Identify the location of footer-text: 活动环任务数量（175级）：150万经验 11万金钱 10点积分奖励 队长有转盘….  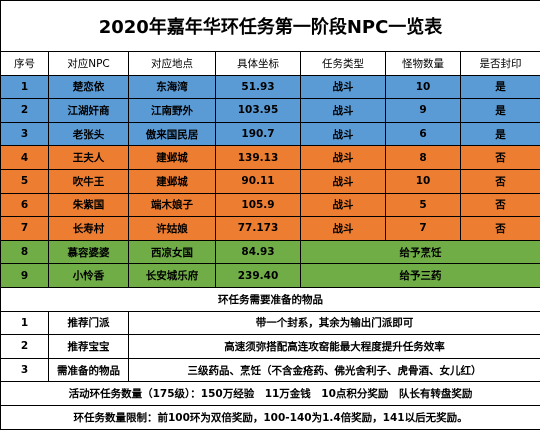
(270, 394).